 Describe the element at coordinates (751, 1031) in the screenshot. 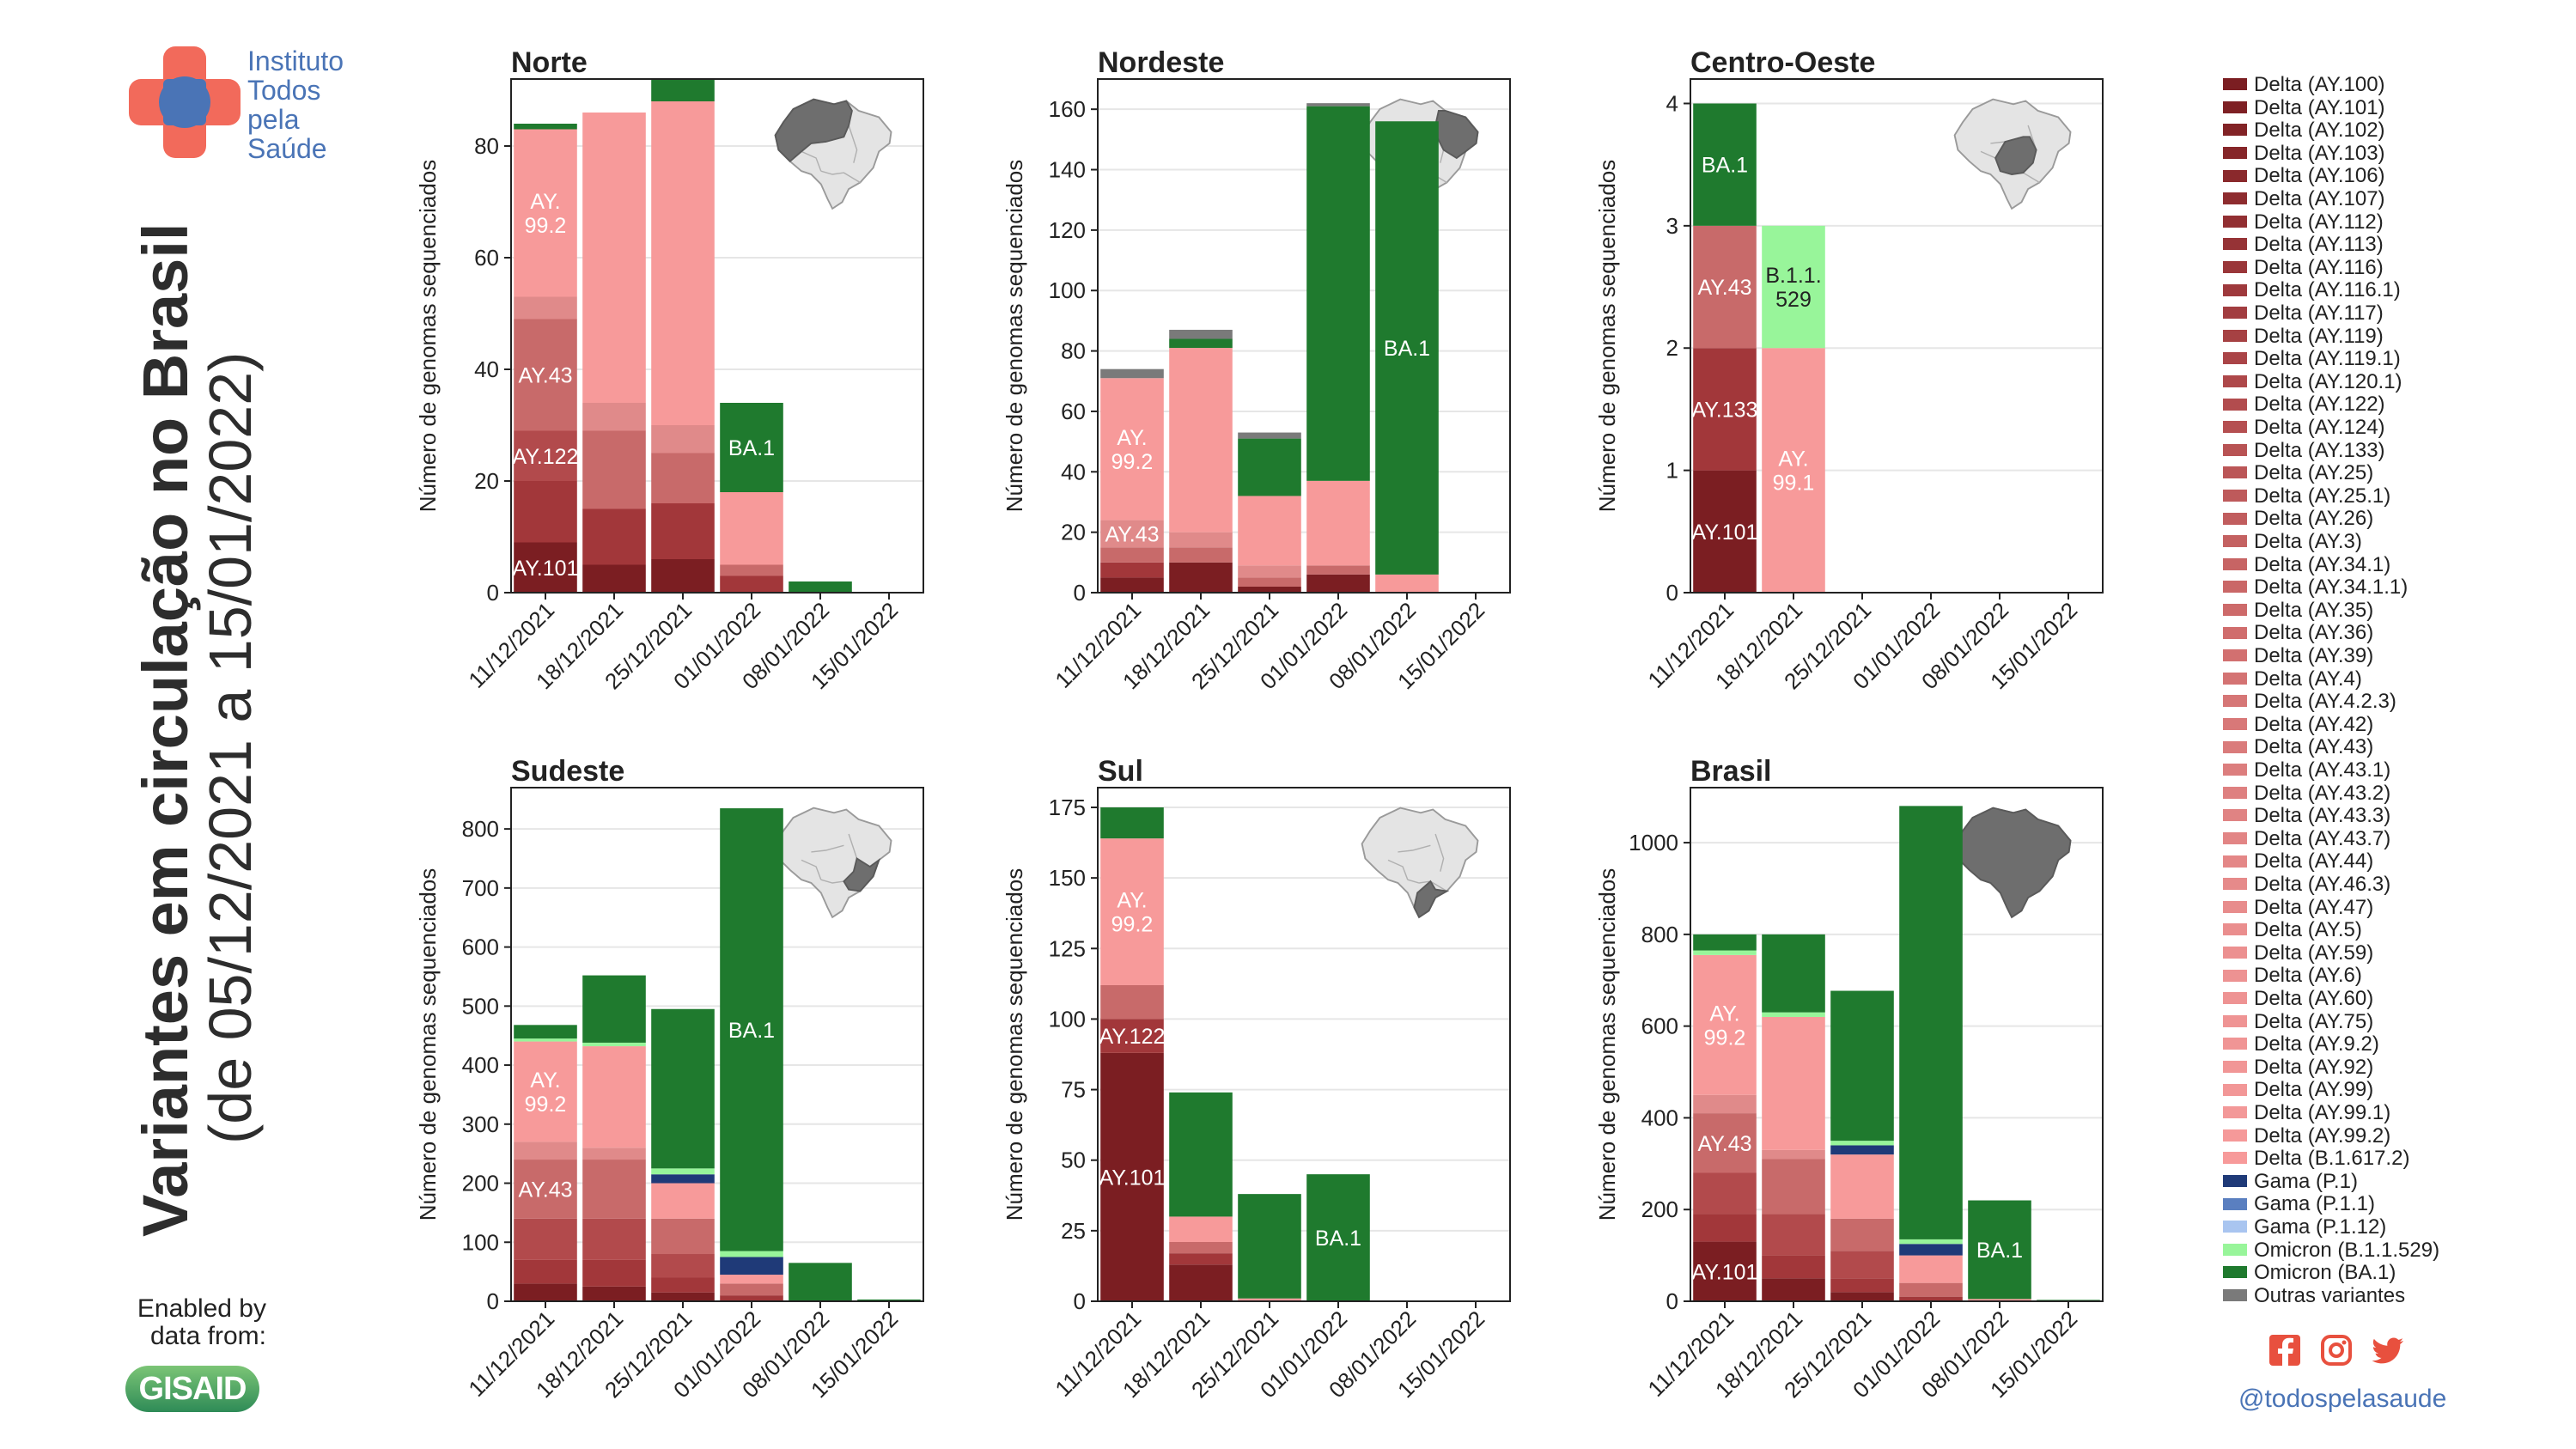

I see `data-label: BA.1` at that location.